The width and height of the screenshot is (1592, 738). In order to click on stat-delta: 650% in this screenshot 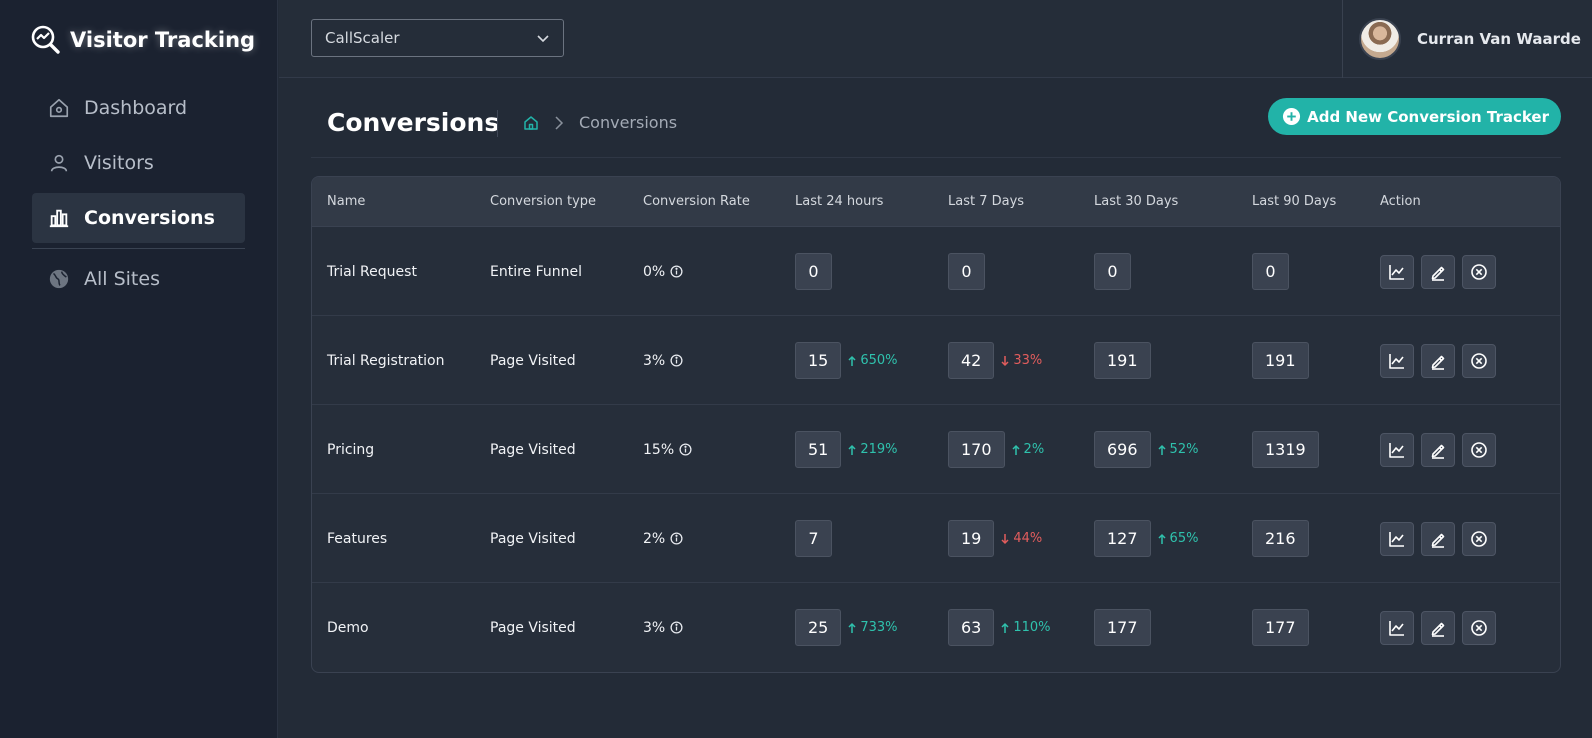, I will do `click(872, 360)`.